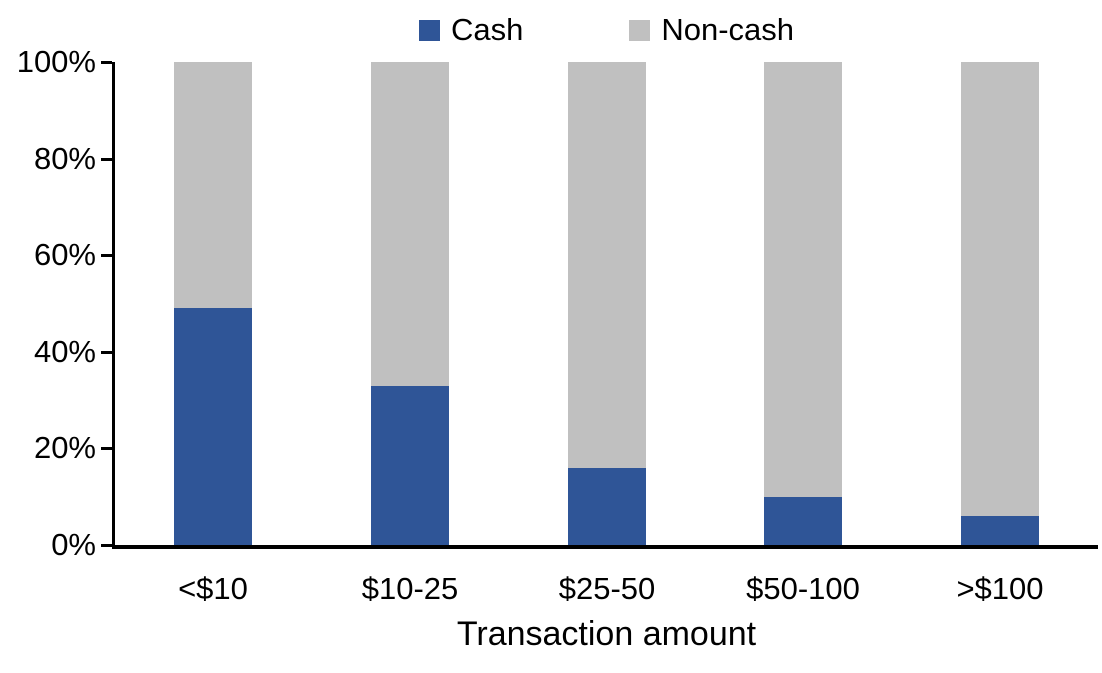  I want to click on bar-<$10, so click(213, 303).